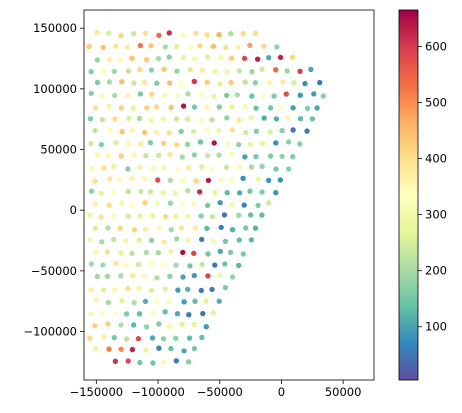  Describe the element at coordinates (436, 46) in the screenshot. I see `colorbar-tick-label: 600` at that location.